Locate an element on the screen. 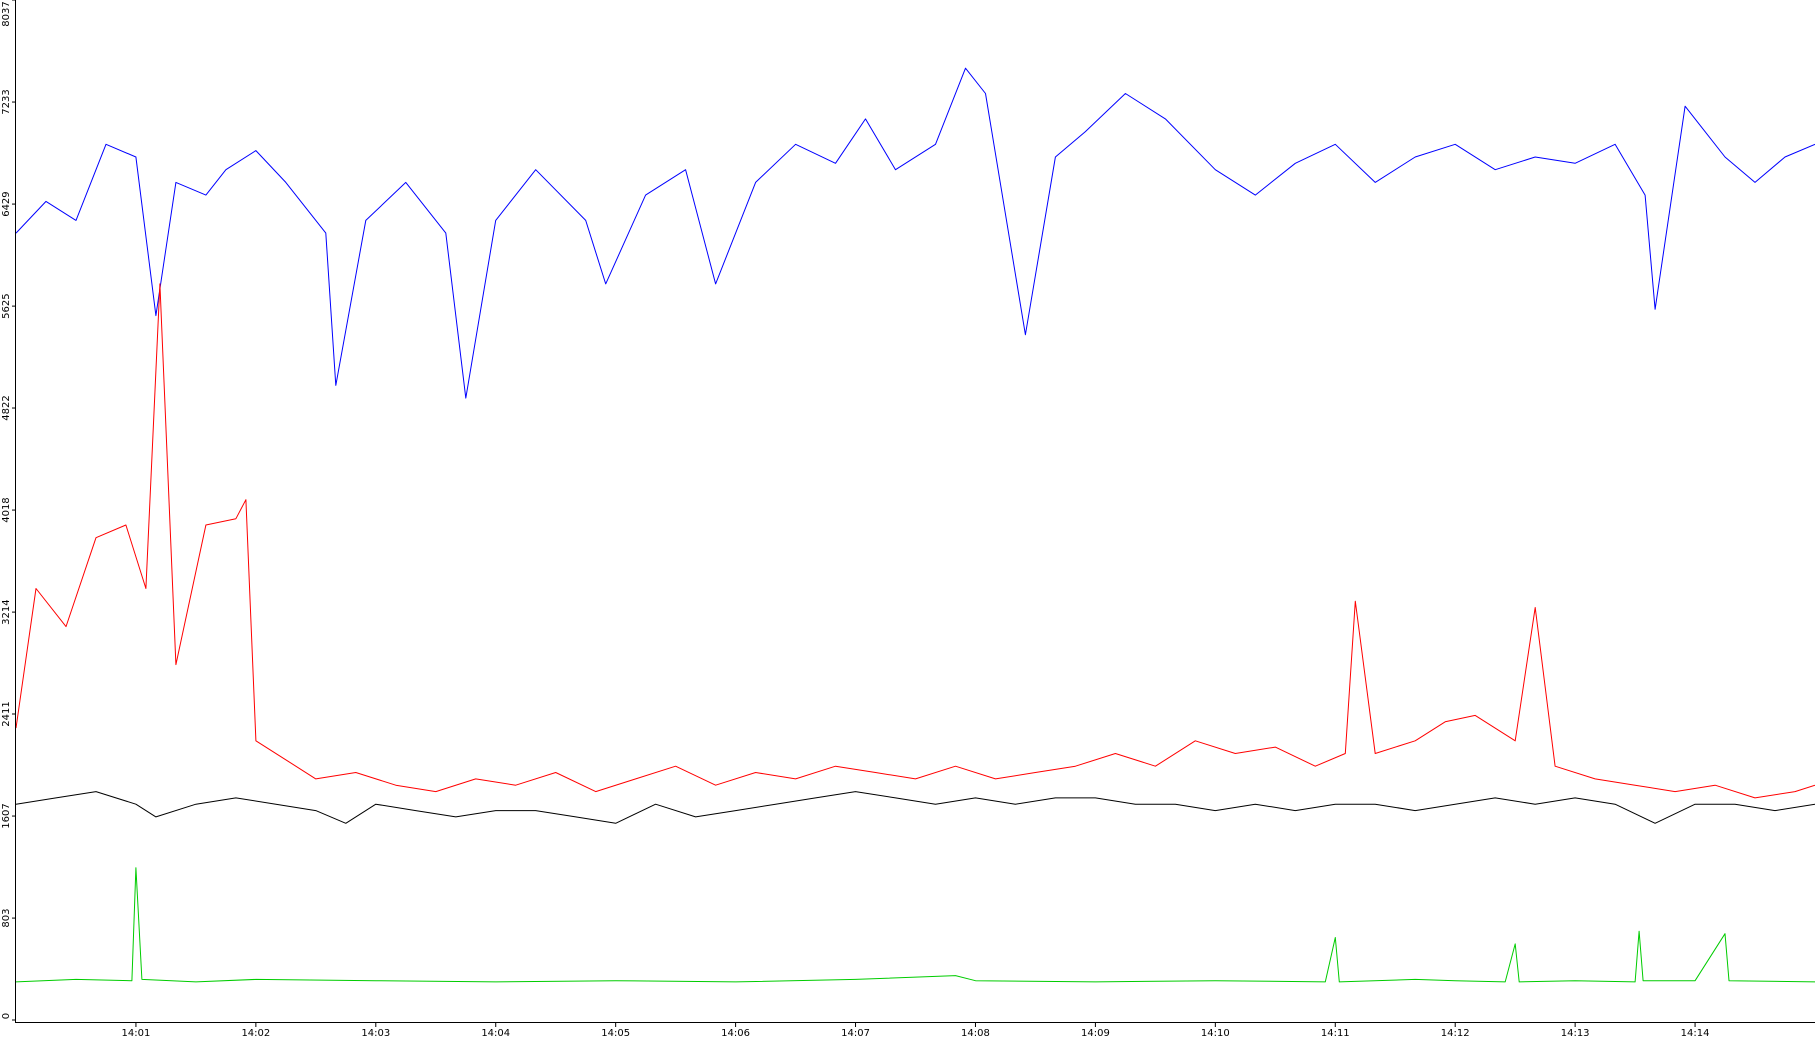  x-tick-label: 14:11 is located at coordinates (1335, 1033).